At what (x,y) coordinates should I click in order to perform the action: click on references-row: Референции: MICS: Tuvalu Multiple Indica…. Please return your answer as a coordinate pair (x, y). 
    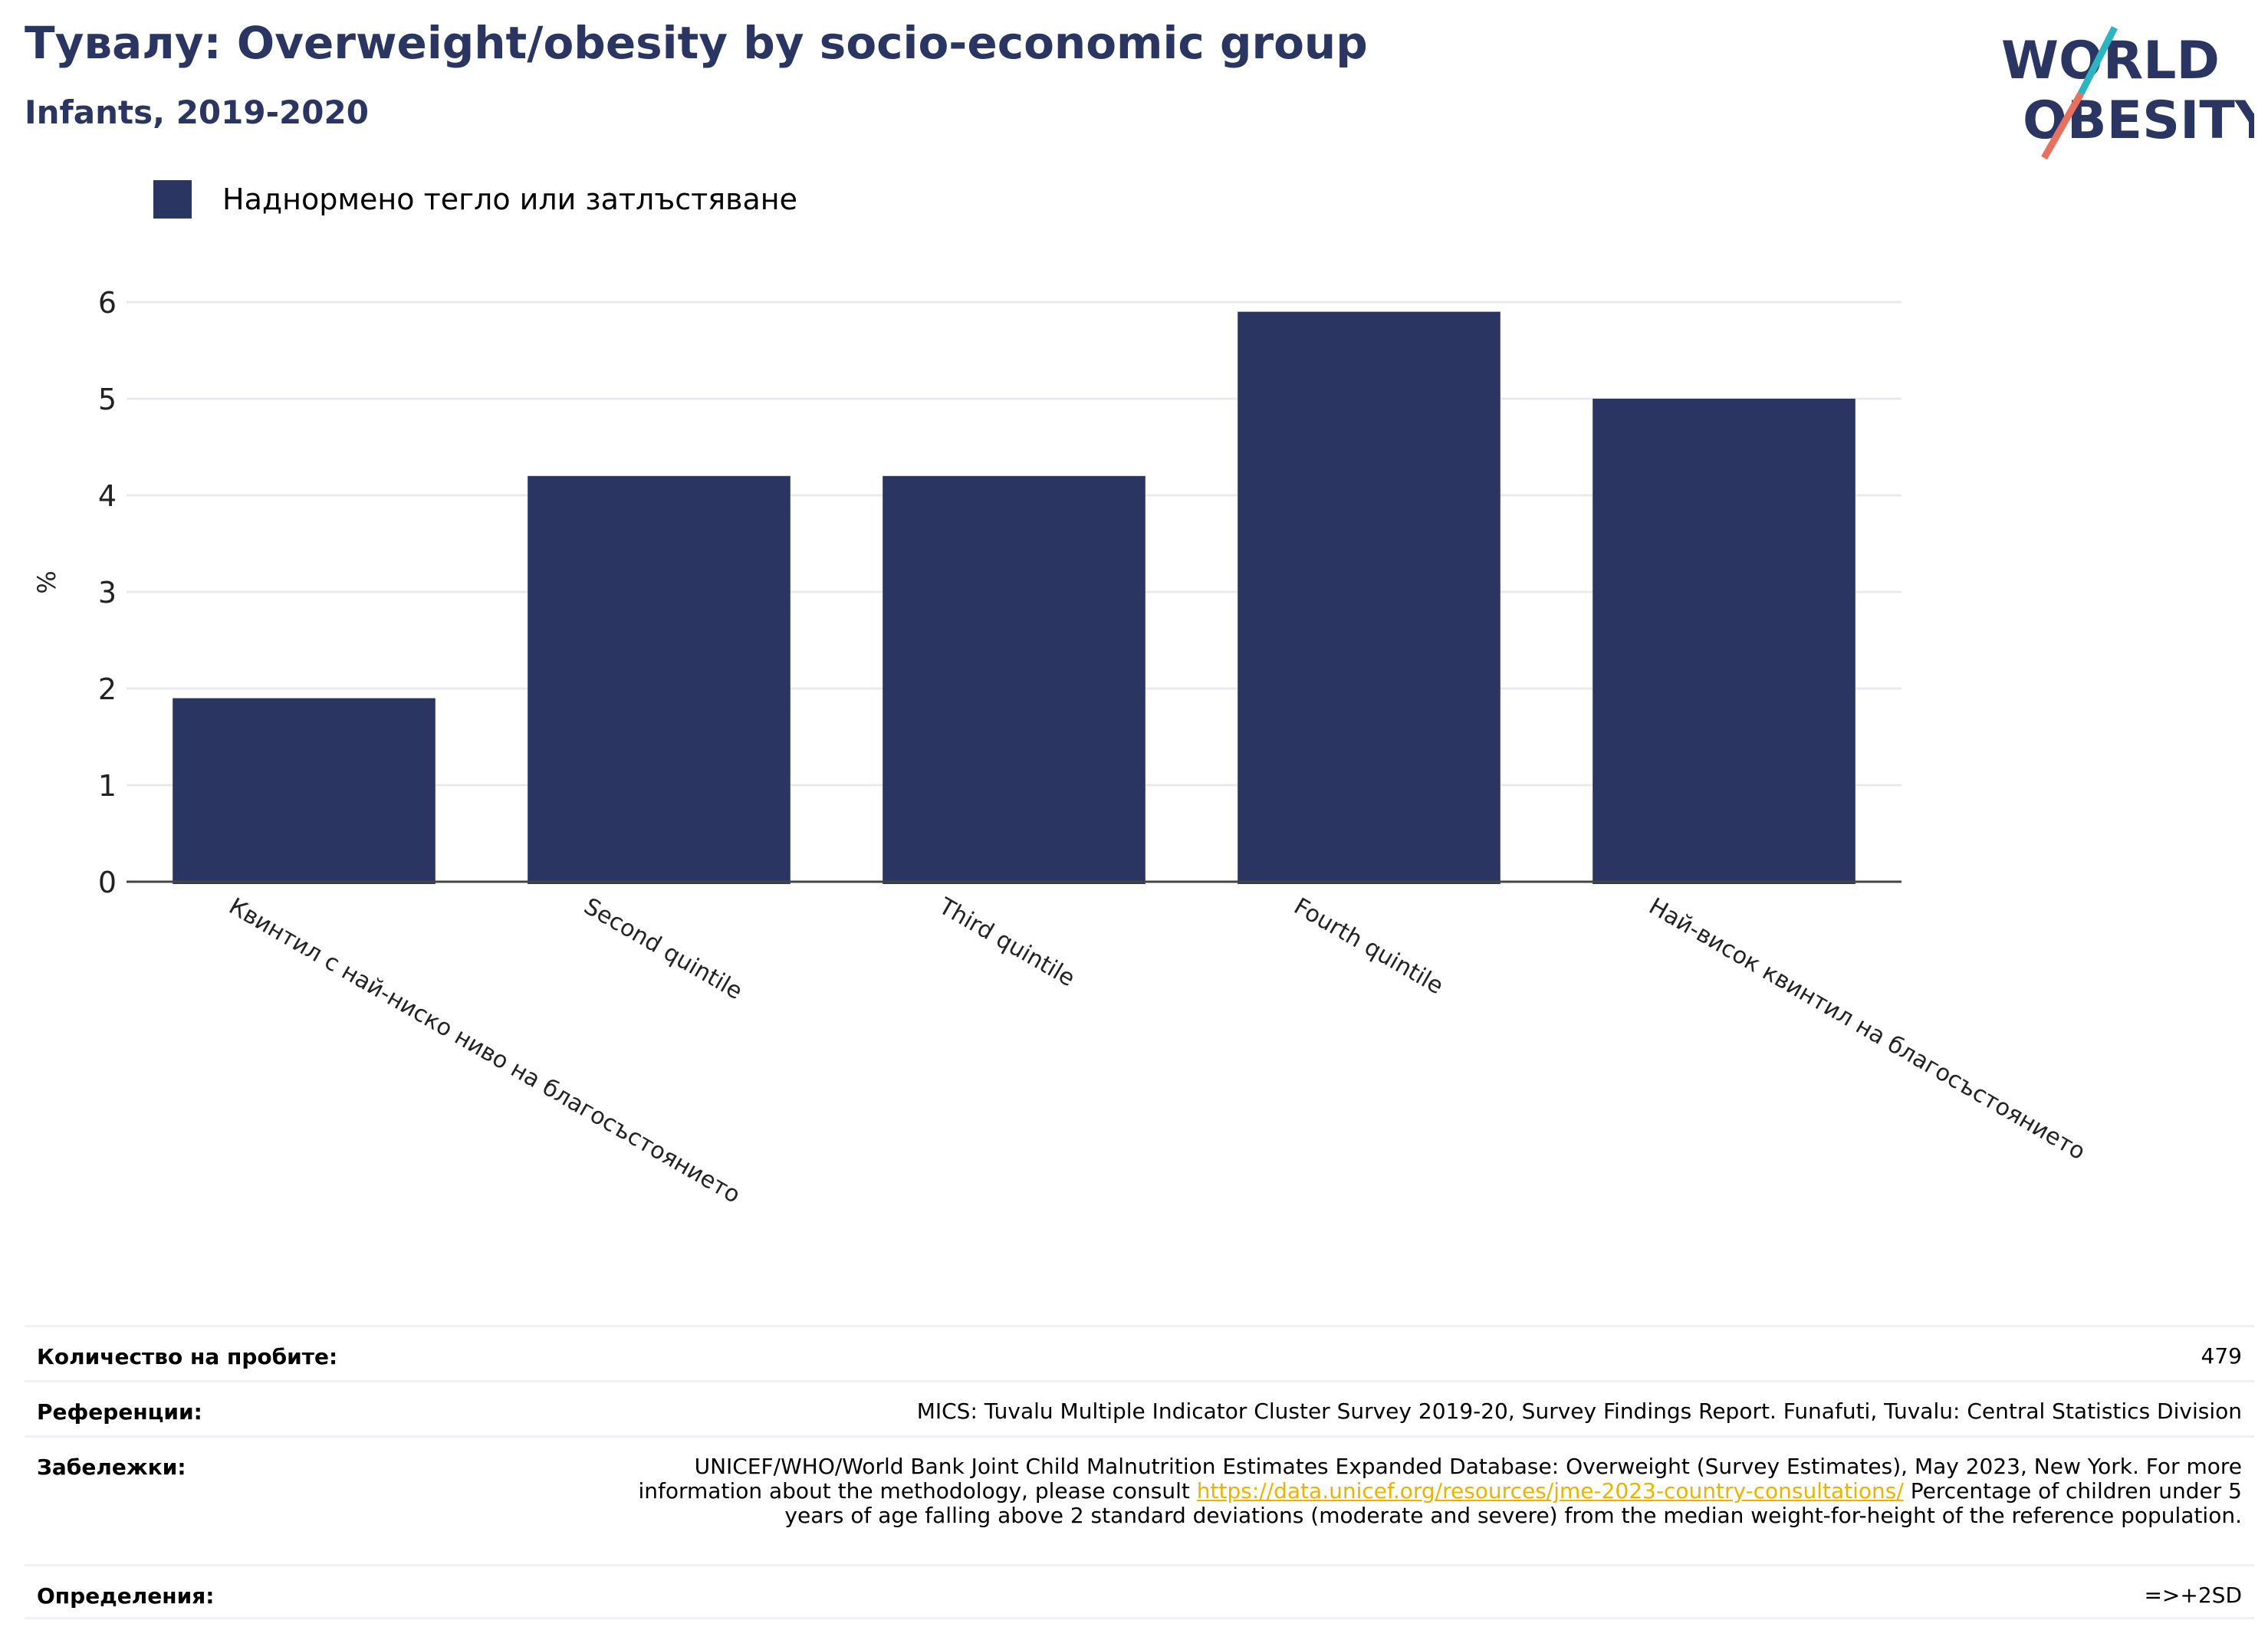
    Looking at the image, I should click on (1139, 1407).